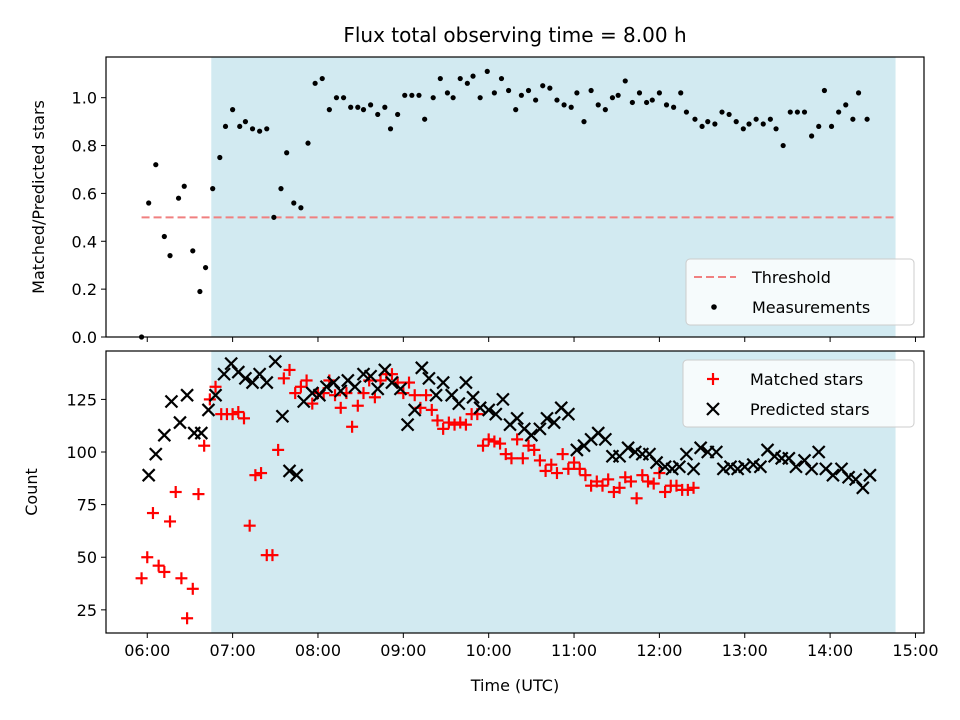 Image resolution: width=960 pixels, height=720 pixels. Describe the element at coordinates (791, 277) in the screenshot. I see `legend-threshold-label: Threshold` at that location.